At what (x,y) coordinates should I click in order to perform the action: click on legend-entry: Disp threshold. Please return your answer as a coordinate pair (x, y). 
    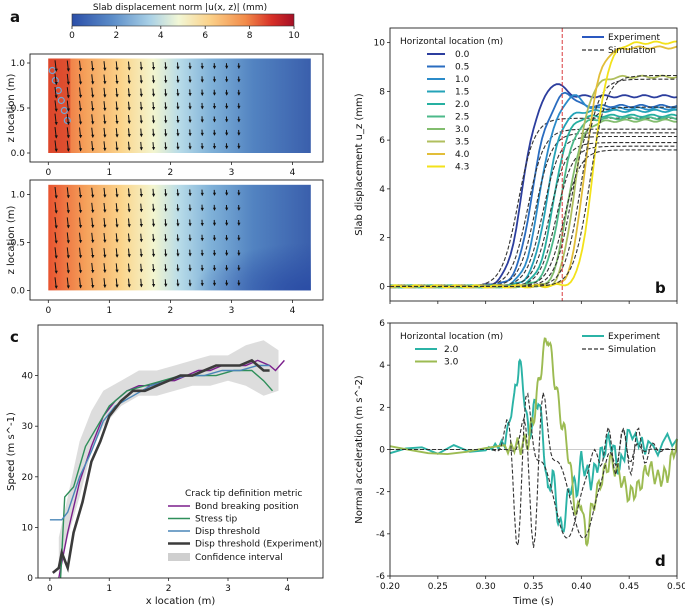
    Looking at the image, I should click on (227, 532).